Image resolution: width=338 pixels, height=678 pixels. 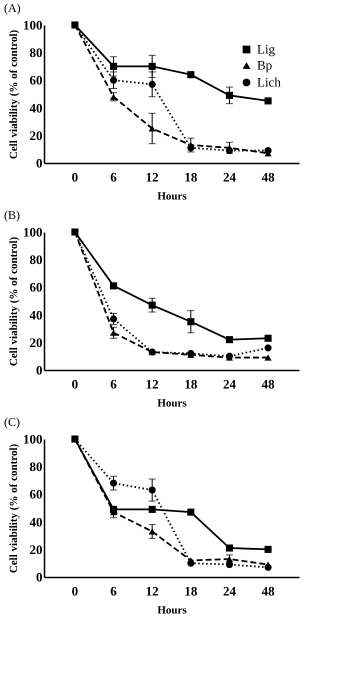 What do you see at coordinates (269, 82) in the screenshot?
I see `legend-label: Lich` at bounding box center [269, 82].